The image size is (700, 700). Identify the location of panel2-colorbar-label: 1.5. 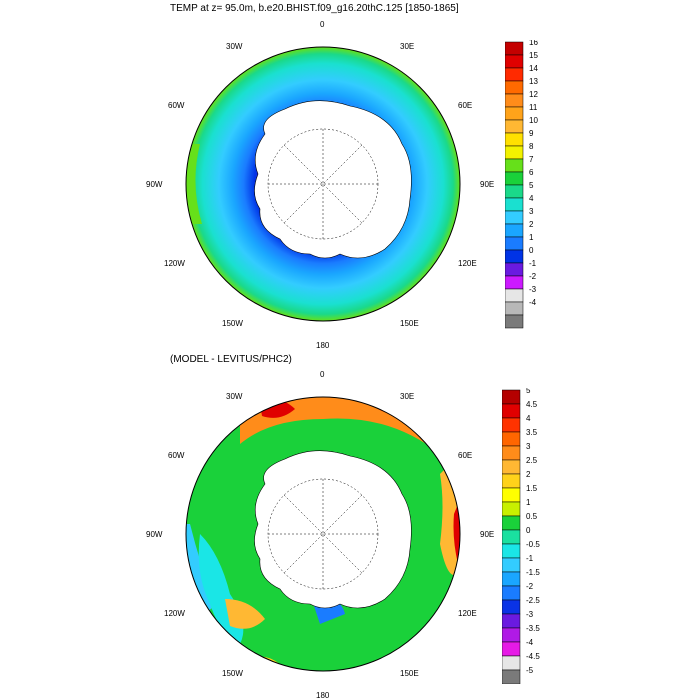
(532, 488).